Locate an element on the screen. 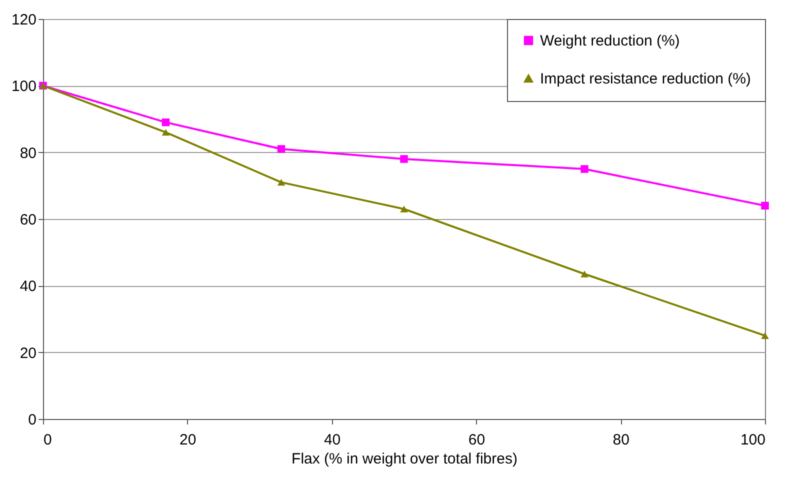 Image resolution: width=803 pixels, height=488 pixels. y-tick-label: 100 is located at coordinates (23, 87).